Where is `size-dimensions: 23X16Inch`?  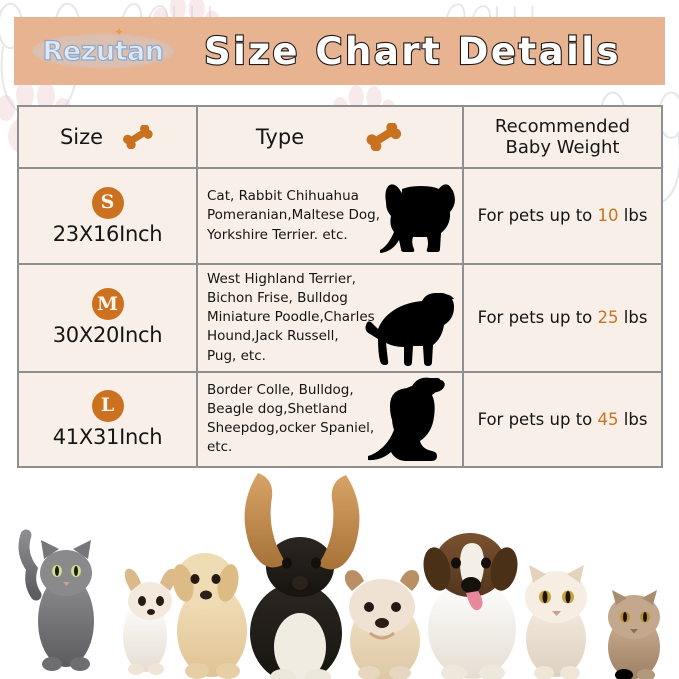
size-dimensions: 23X16Inch is located at coordinates (107, 233).